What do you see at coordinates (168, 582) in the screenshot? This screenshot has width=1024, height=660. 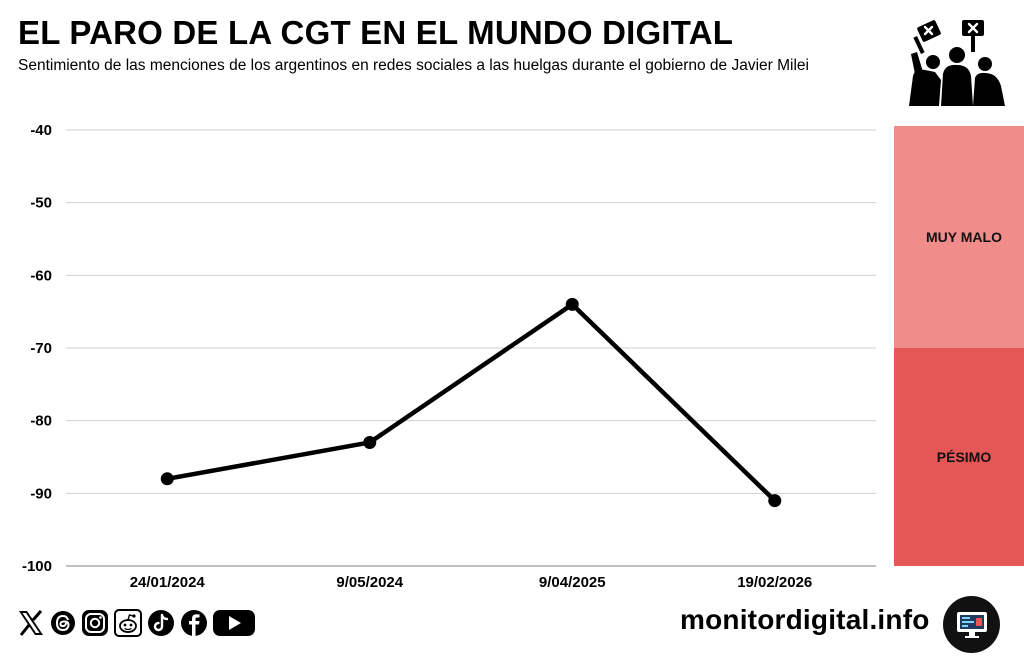 I see `x-tick-label: 24/01/2024` at bounding box center [168, 582].